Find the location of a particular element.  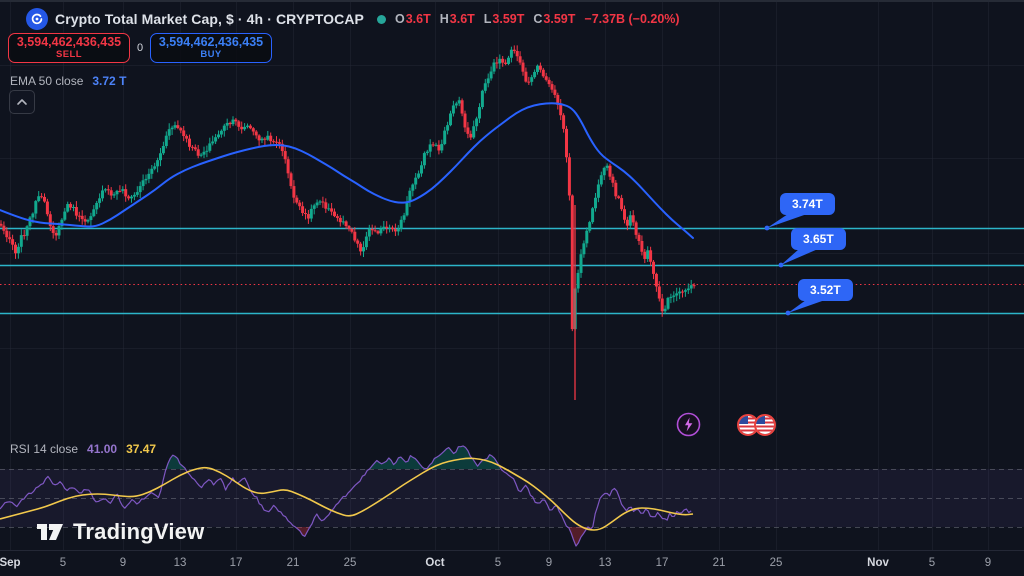

sell-button: 3,594,462,436,435 SELL is located at coordinates (69, 48).